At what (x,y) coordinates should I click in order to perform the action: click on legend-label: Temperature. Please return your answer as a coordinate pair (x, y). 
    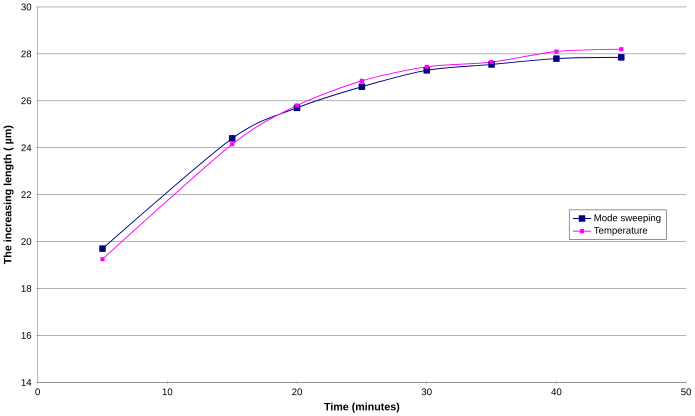
    Looking at the image, I should click on (621, 231).